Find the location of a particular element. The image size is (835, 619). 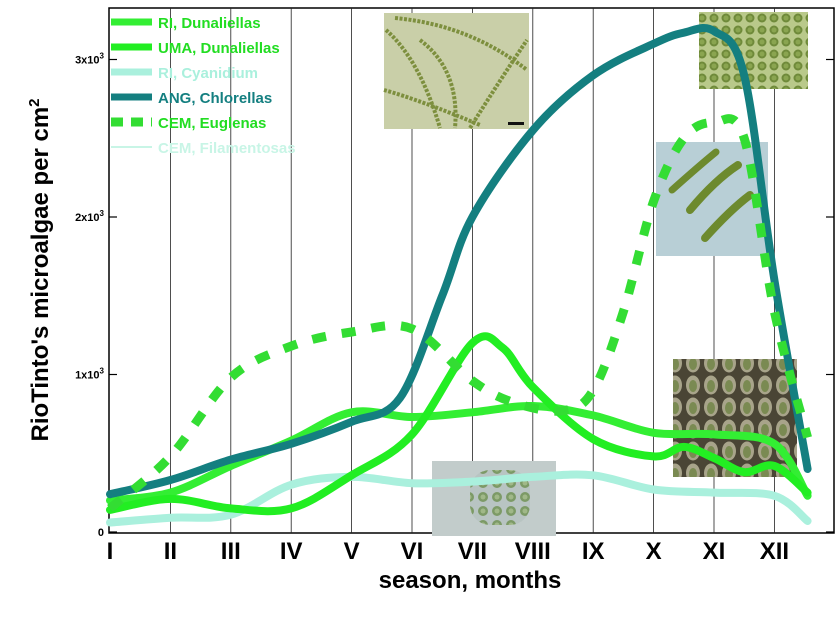

legend-item-cem-filamentosas: CEM, Filamentosas is located at coordinates (203, 148).